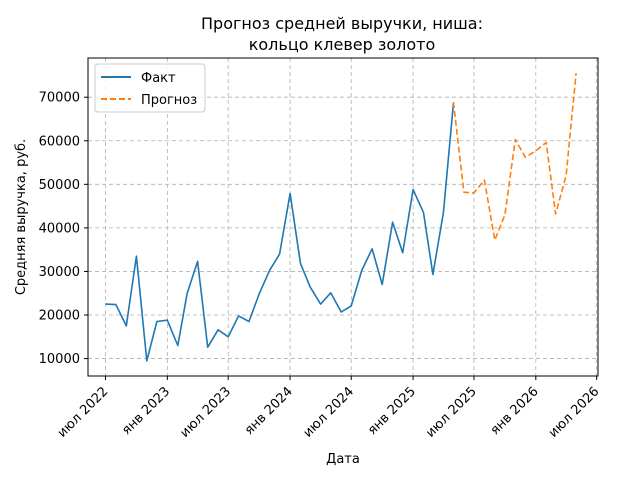 The width and height of the screenshot is (640, 480). Describe the element at coordinates (158, 78) in the screenshot. I see `legend-label-fact: Факт` at that location.